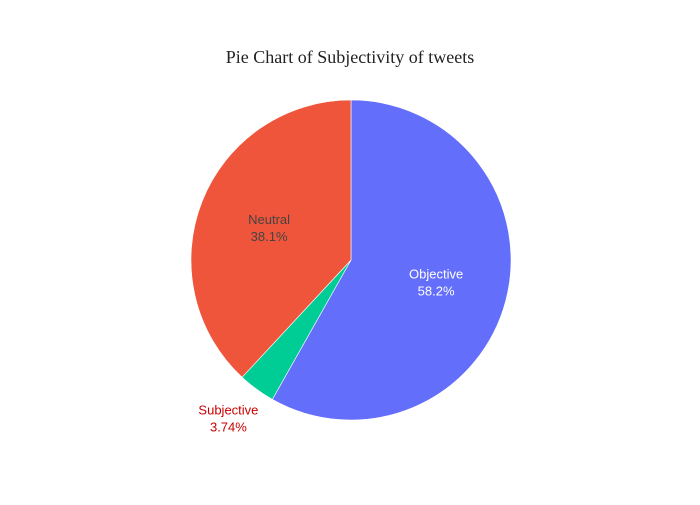 The image size is (700, 505). Describe the element at coordinates (436, 282) in the screenshot. I see `slice-label-objective: Objective 58.2%` at that location.